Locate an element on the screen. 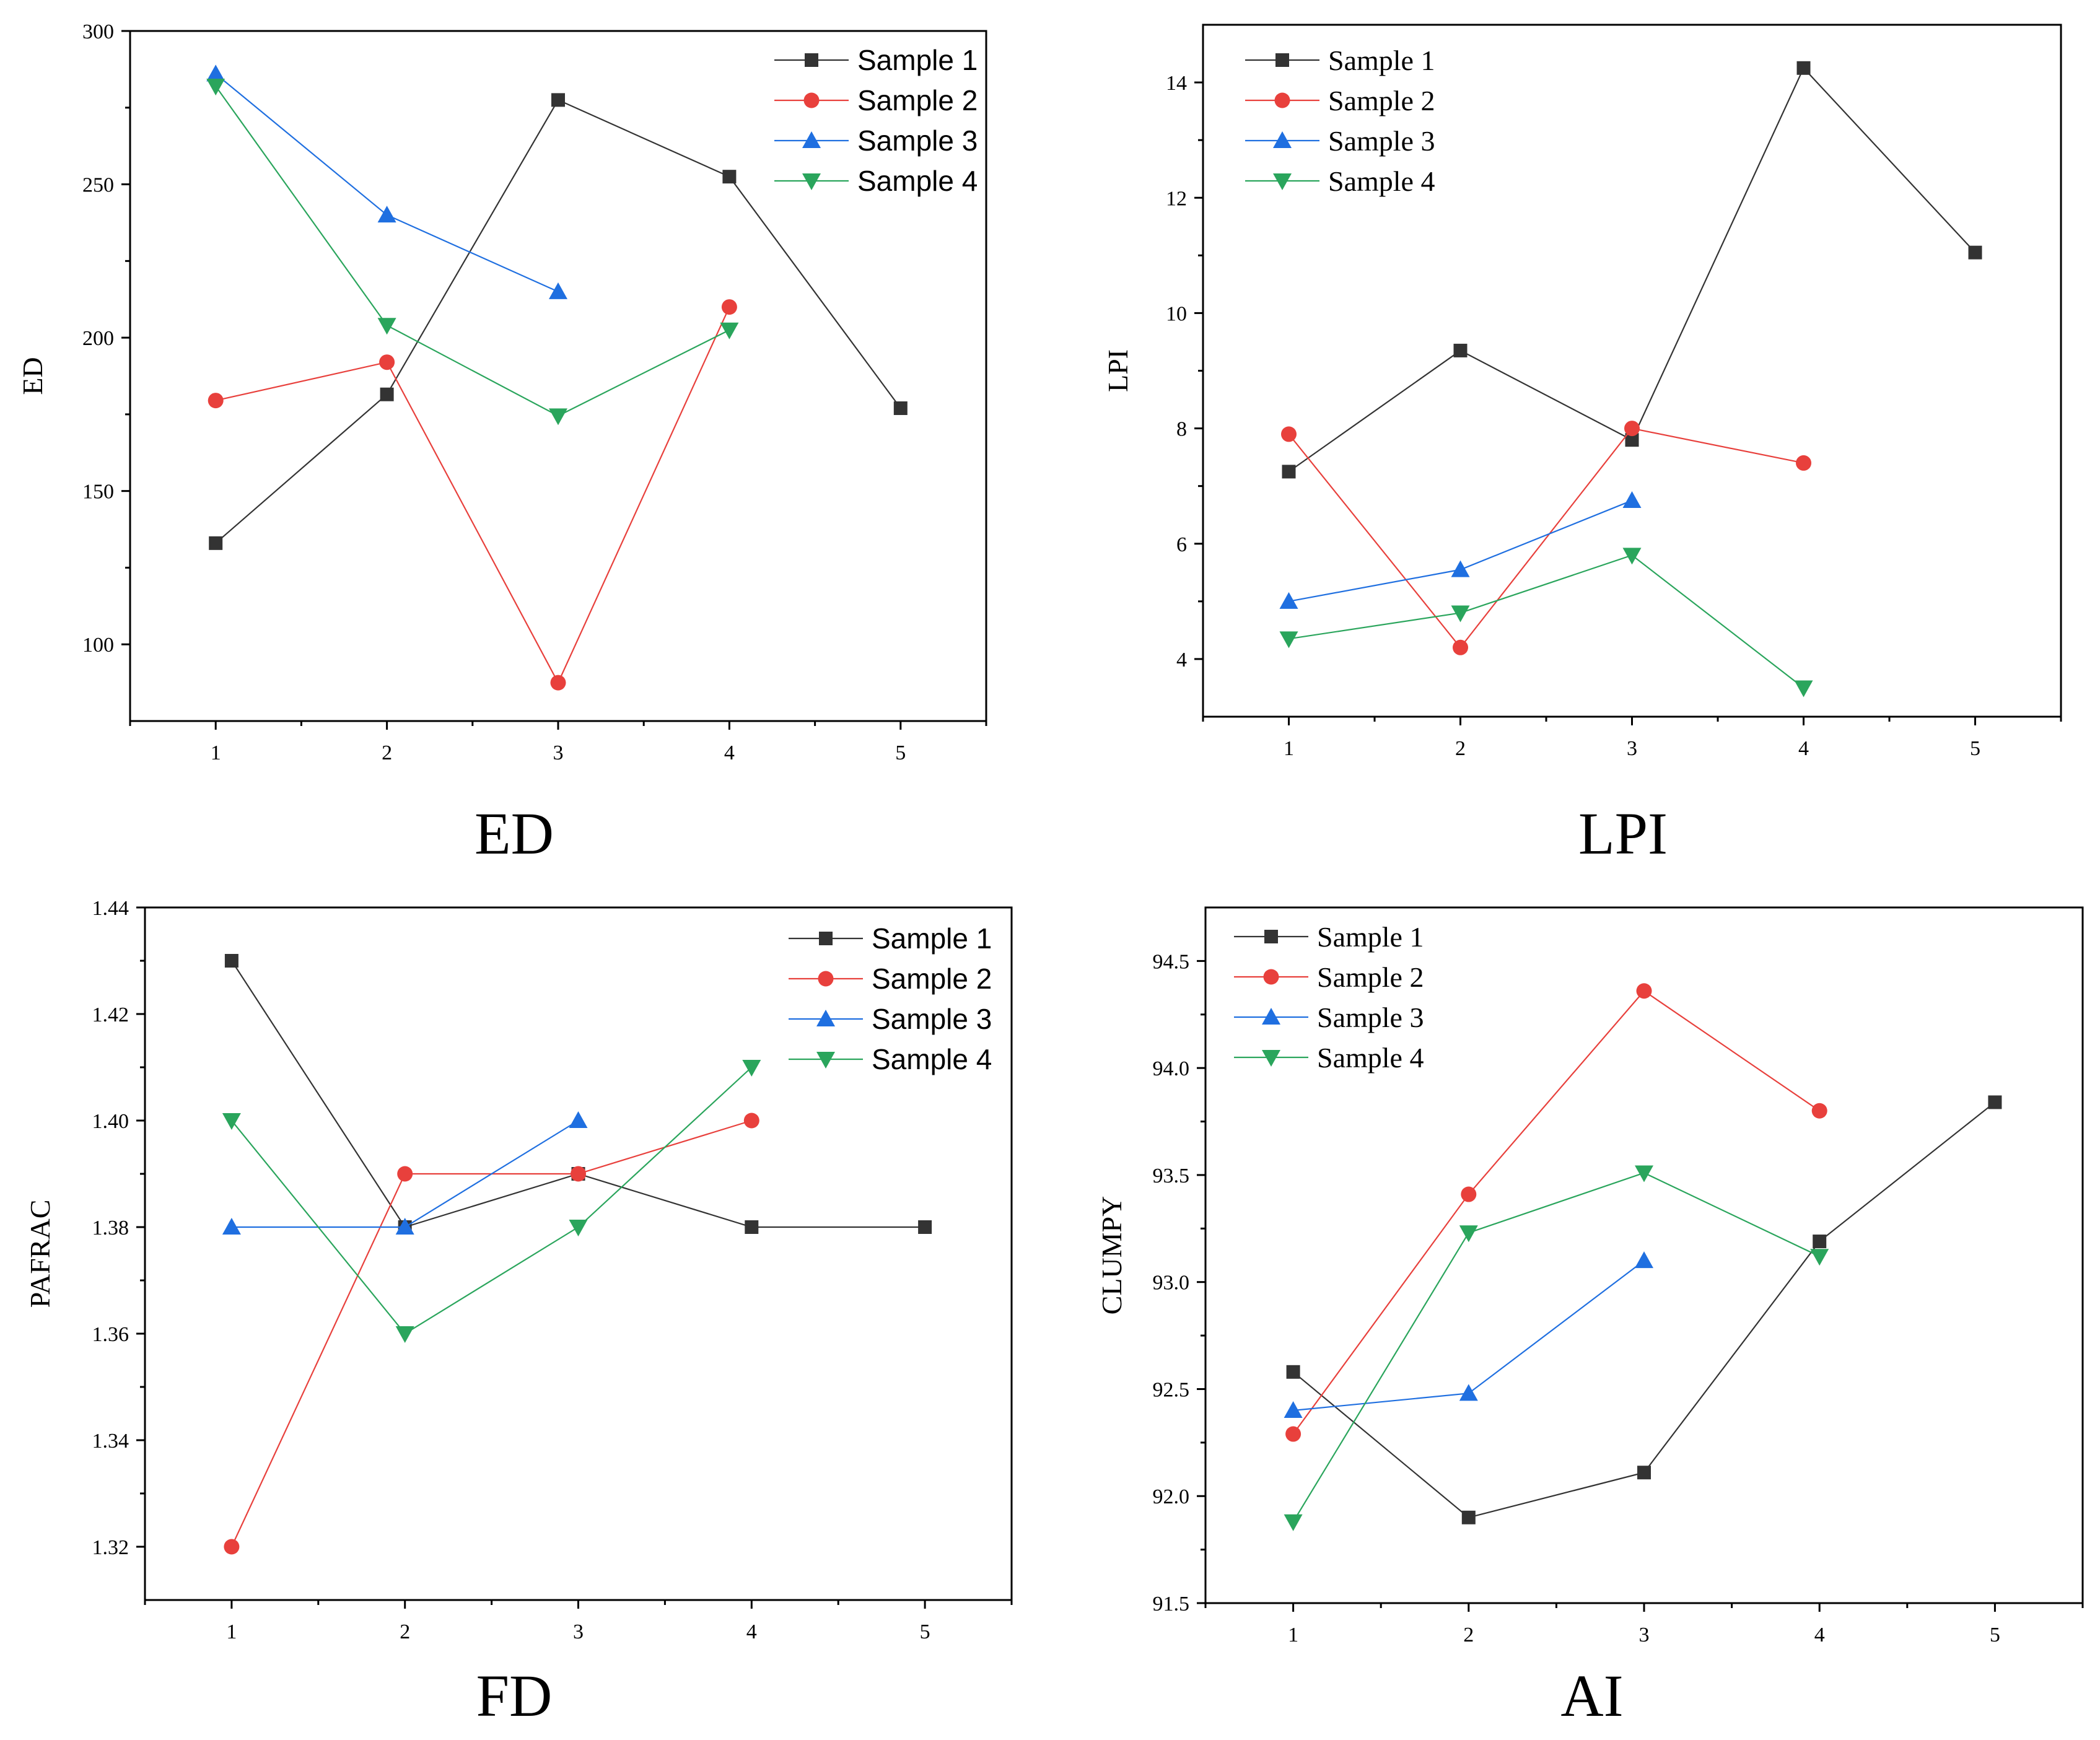  y-tick-label: 4 is located at coordinates (1181, 660).